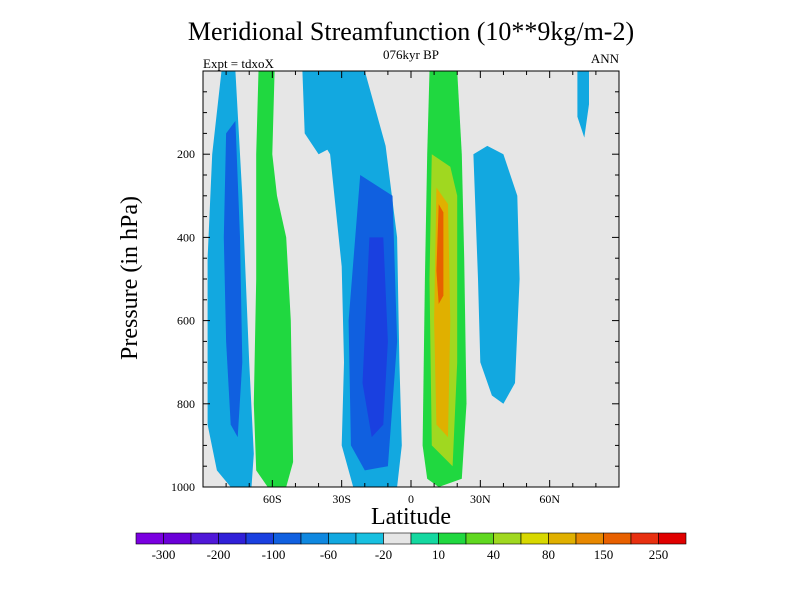 The image size is (800, 605). Describe the element at coordinates (273, 279) in the screenshot. I see `contour-sh-extratropical-cell` at that location.